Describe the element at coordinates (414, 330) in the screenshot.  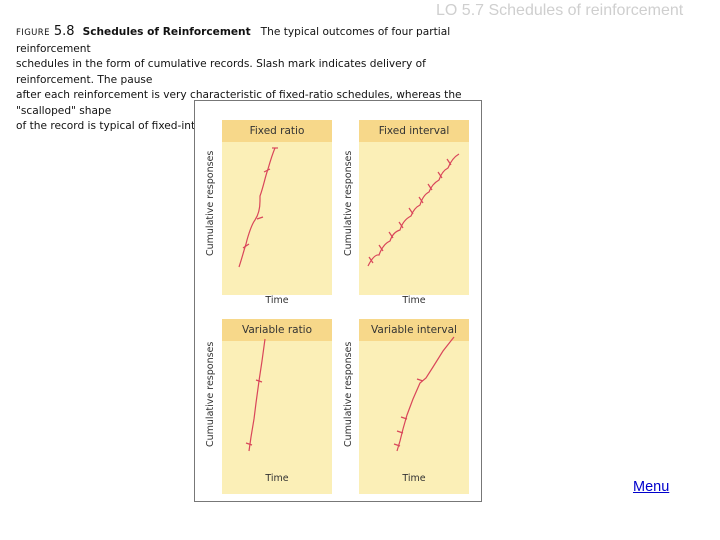
I see `panel-title-variable-interval: Variable interval` at that location.